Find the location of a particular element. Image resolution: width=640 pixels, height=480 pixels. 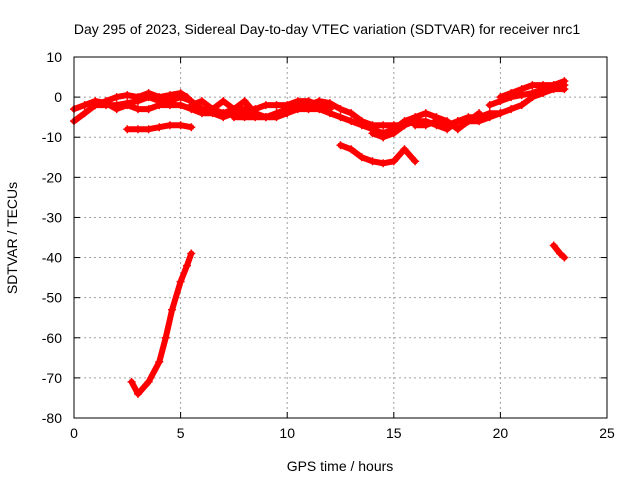

y-tick-label: -40 is located at coordinates (52, 258).